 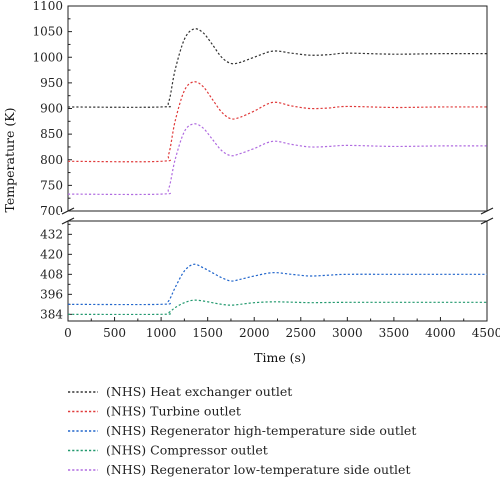 What do you see at coordinates (254, 333) in the screenshot?
I see `x-tick-label: 2000` at bounding box center [254, 333].